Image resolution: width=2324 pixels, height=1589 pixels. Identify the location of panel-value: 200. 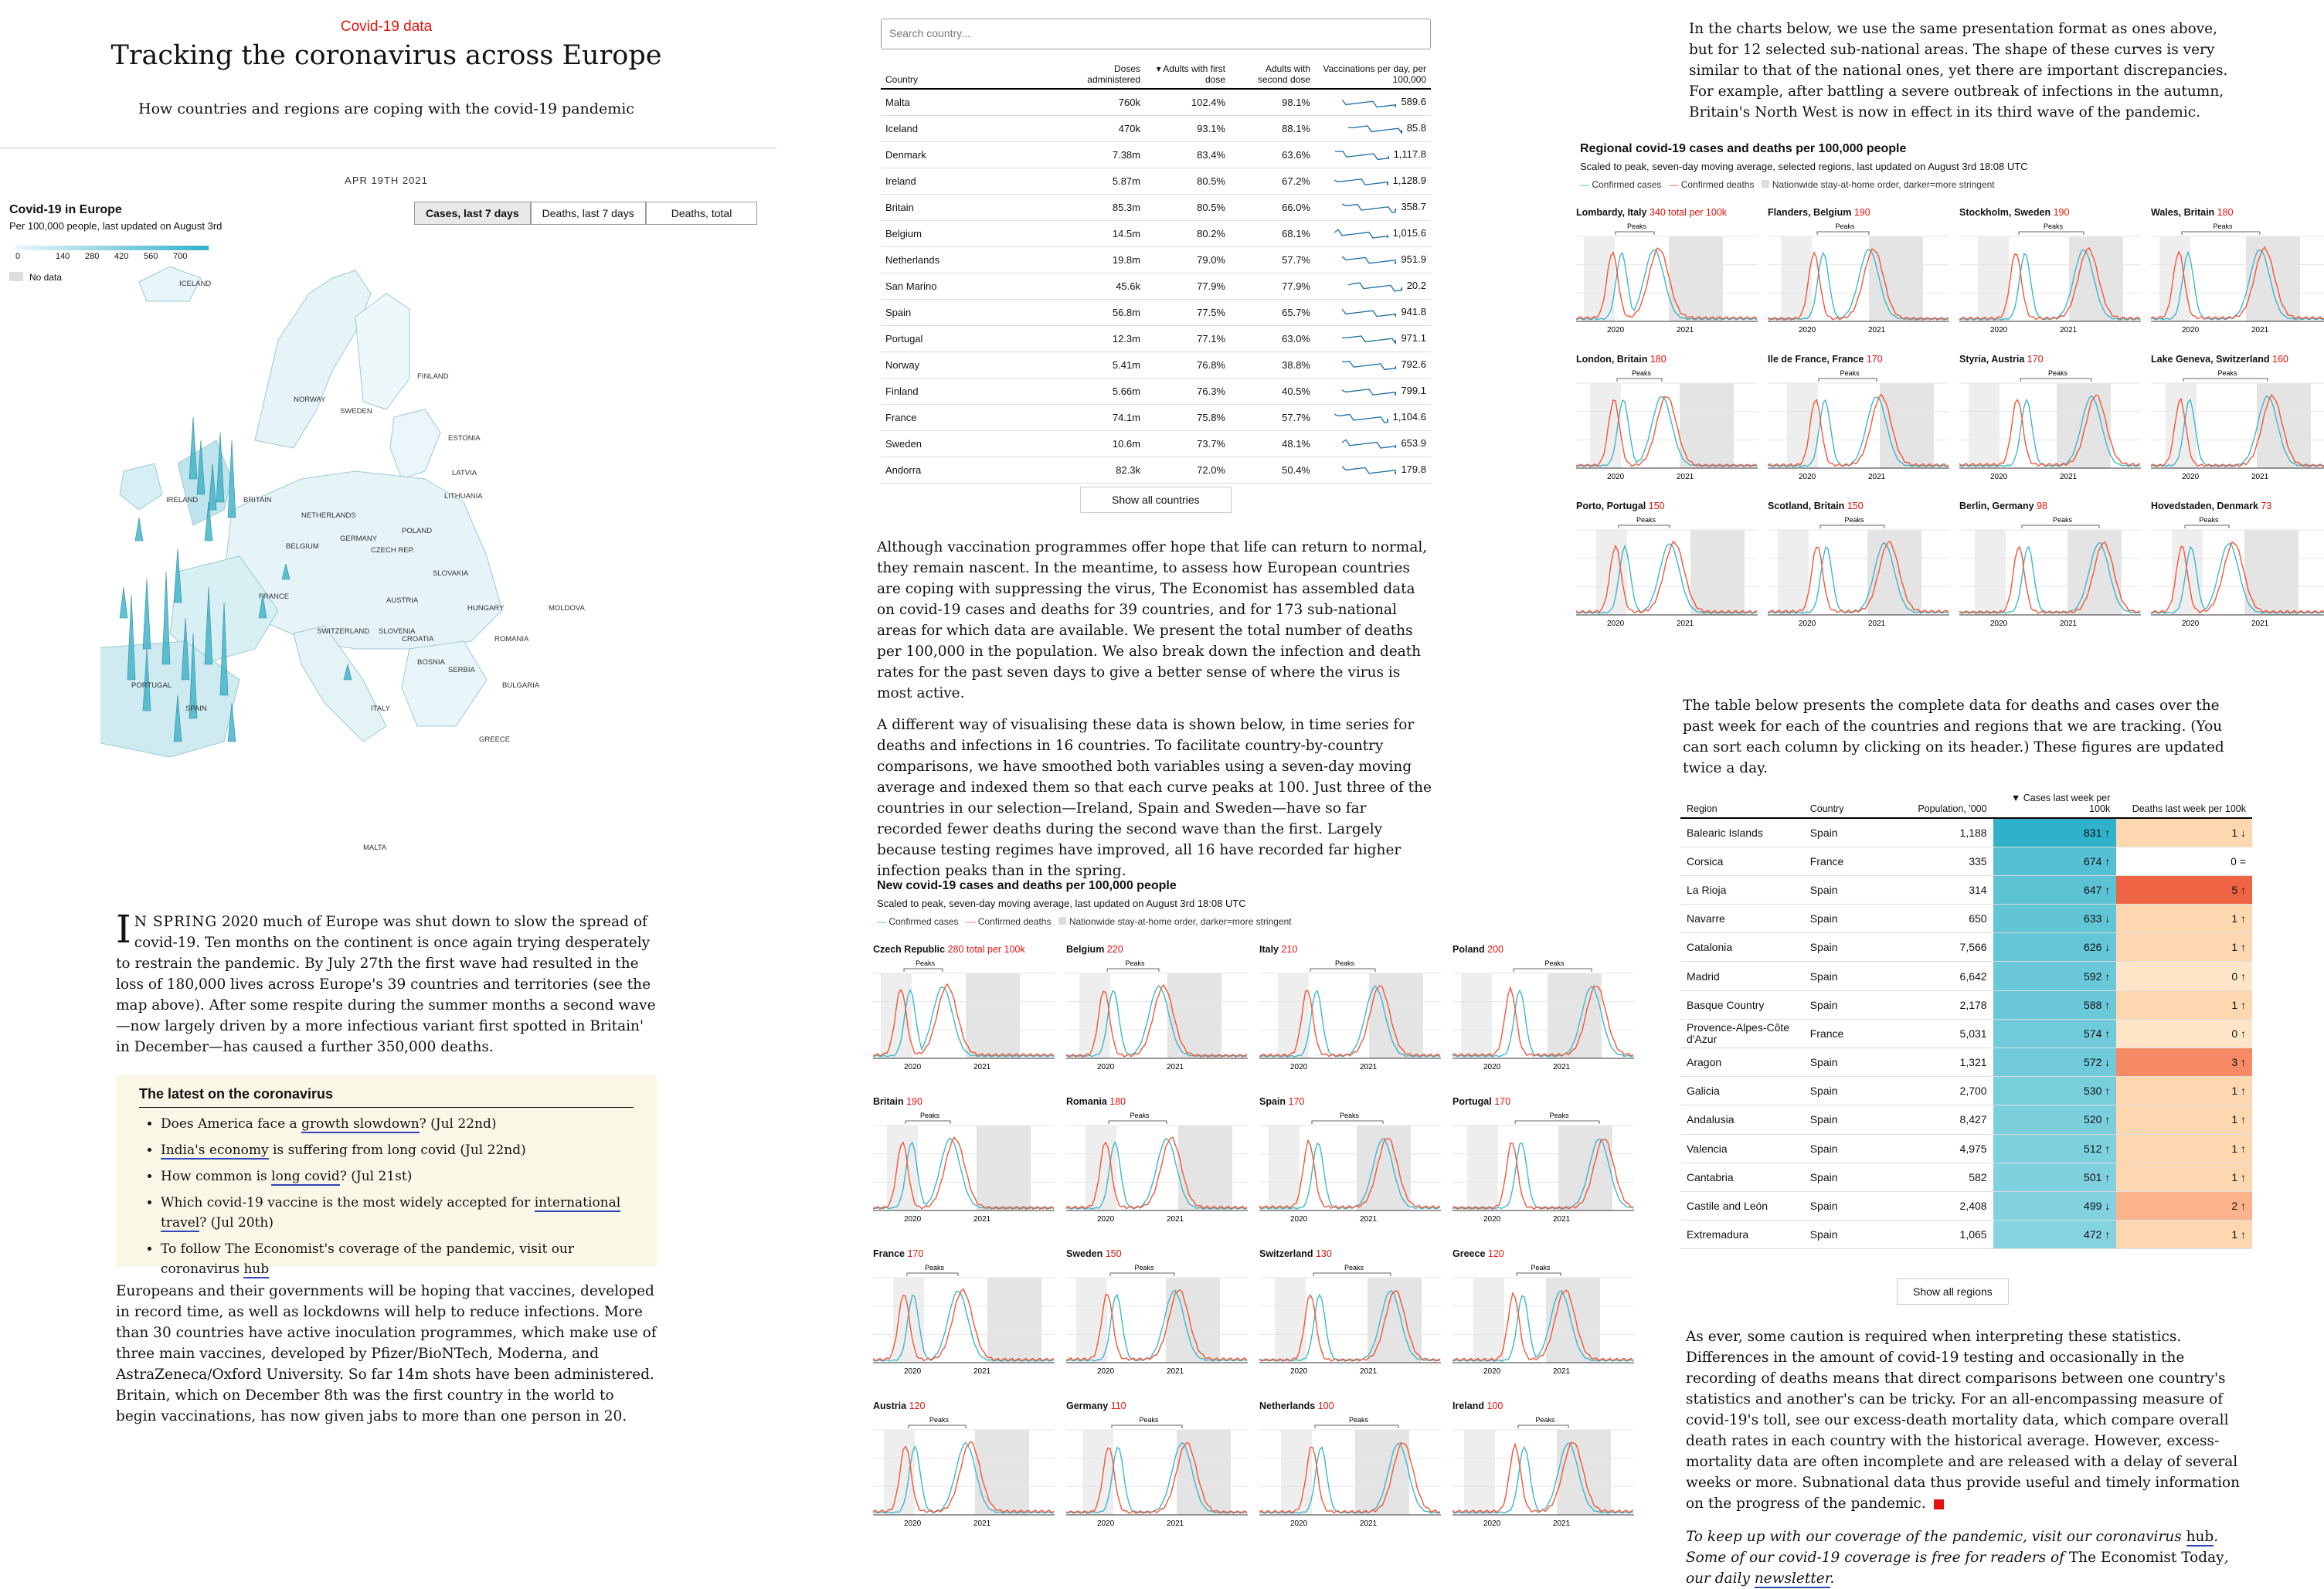
(1496, 949).